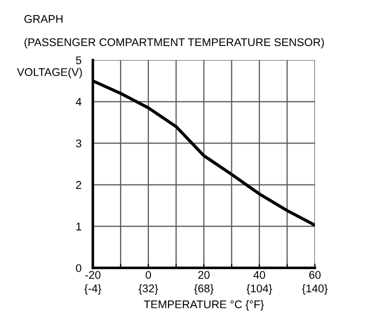  What do you see at coordinates (204, 289) in the screenshot?
I see `x2-tick-label: {68}` at bounding box center [204, 289].